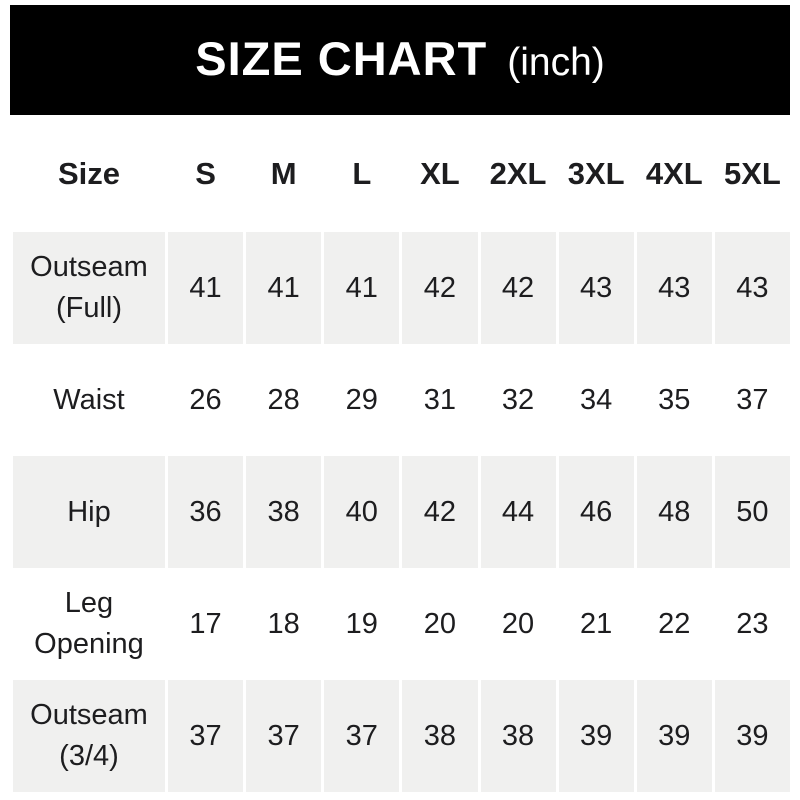 The width and height of the screenshot is (800, 800). What do you see at coordinates (362, 512) in the screenshot?
I see `cell-value: 40` at bounding box center [362, 512].